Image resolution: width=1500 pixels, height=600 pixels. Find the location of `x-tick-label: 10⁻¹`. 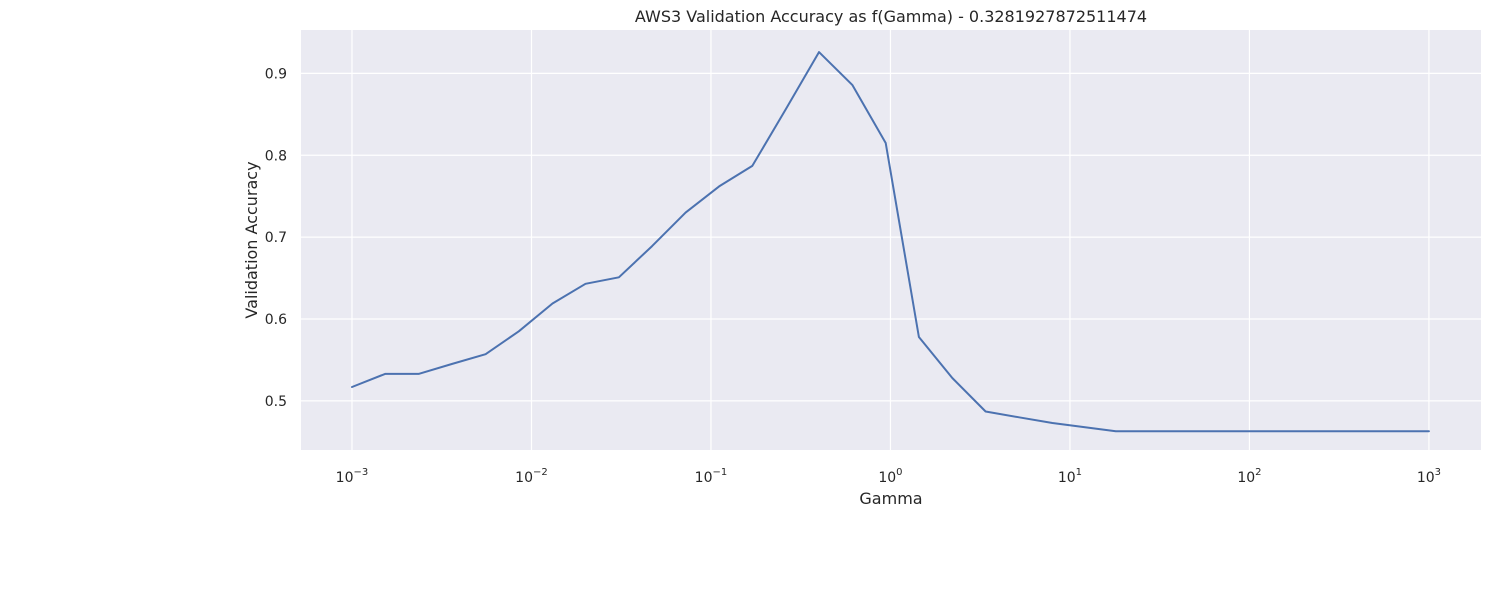

x-tick-label: 10⁻¹ is located at coordinates (711, 476).